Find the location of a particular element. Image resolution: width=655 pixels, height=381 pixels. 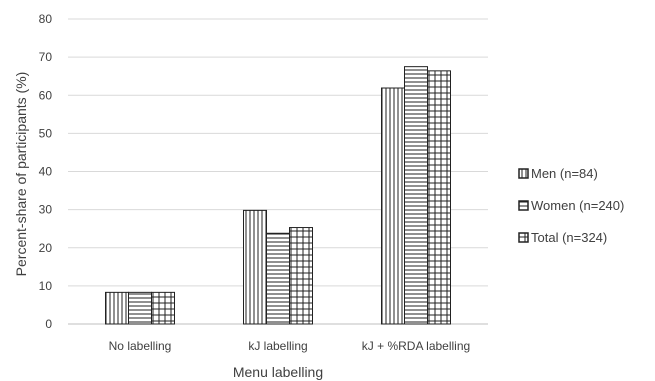

y-tick-label: 70 is located at coordinates (46, 57).